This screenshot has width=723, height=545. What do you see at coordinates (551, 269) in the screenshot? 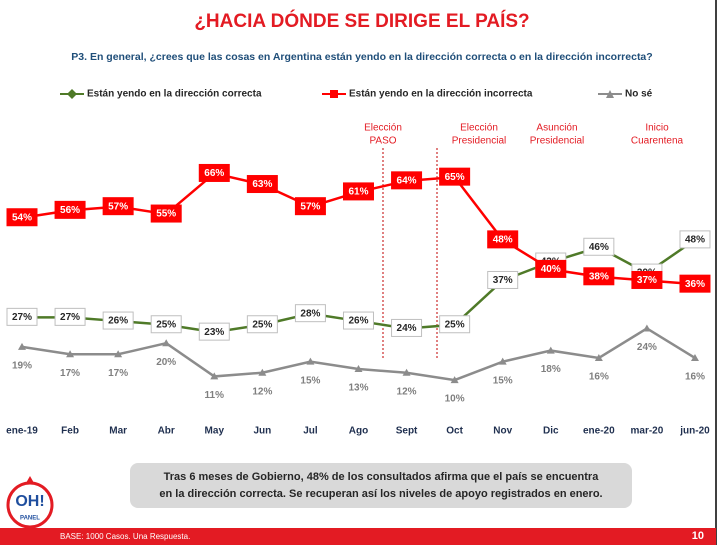
I see `value-label: 40%` at bounding box center [551, 269].